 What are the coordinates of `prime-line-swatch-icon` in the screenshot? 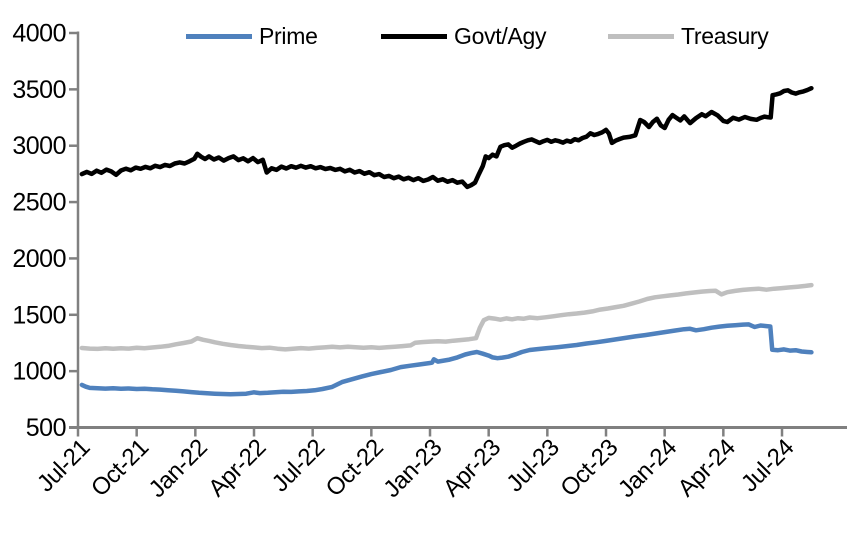 It's located at (219, 36).